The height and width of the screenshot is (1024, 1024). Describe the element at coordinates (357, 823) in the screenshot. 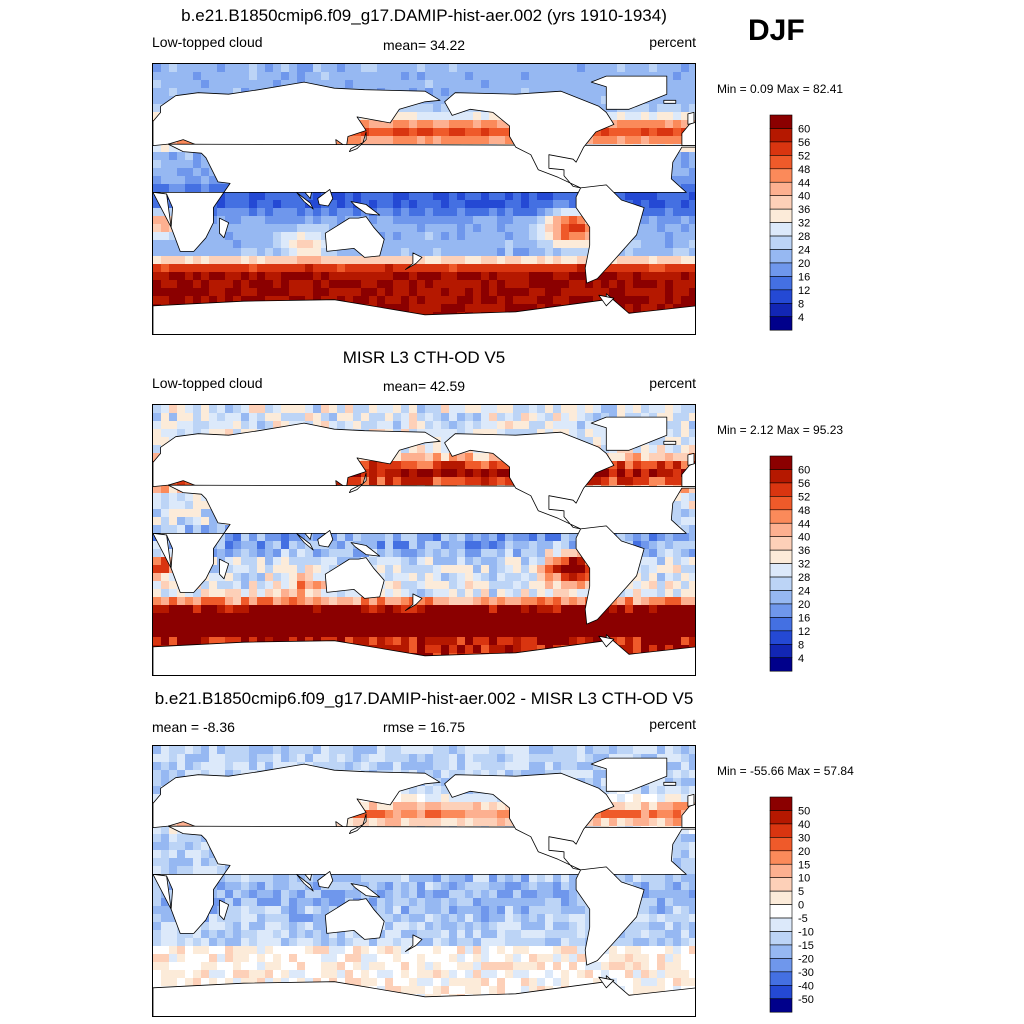

I see `coastline-japan` at that location.